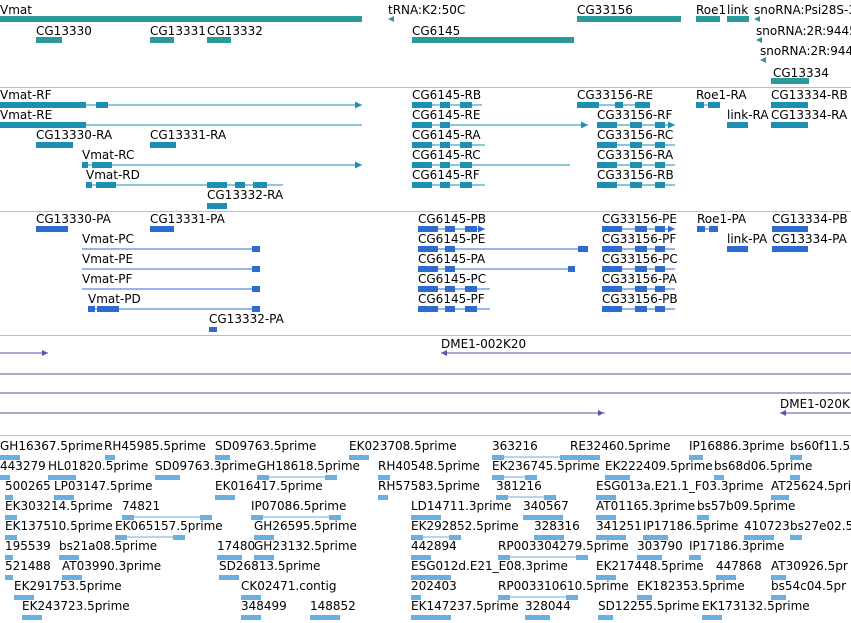 The width and height of the screenshot is (851, 623). Describe the element at coordinates (305, 526) in the screenshot. I see `est-track-feature-label: GH26595.5prime` at that location.